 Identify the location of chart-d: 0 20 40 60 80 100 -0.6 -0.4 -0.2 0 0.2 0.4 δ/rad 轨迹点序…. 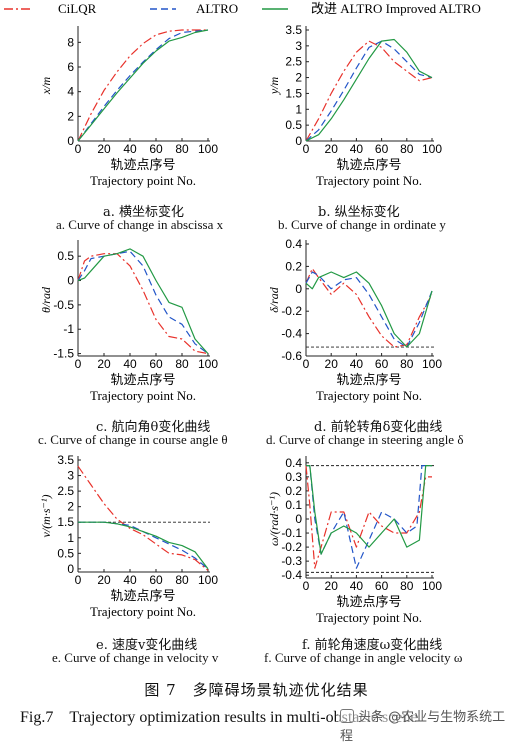
(354, 320).